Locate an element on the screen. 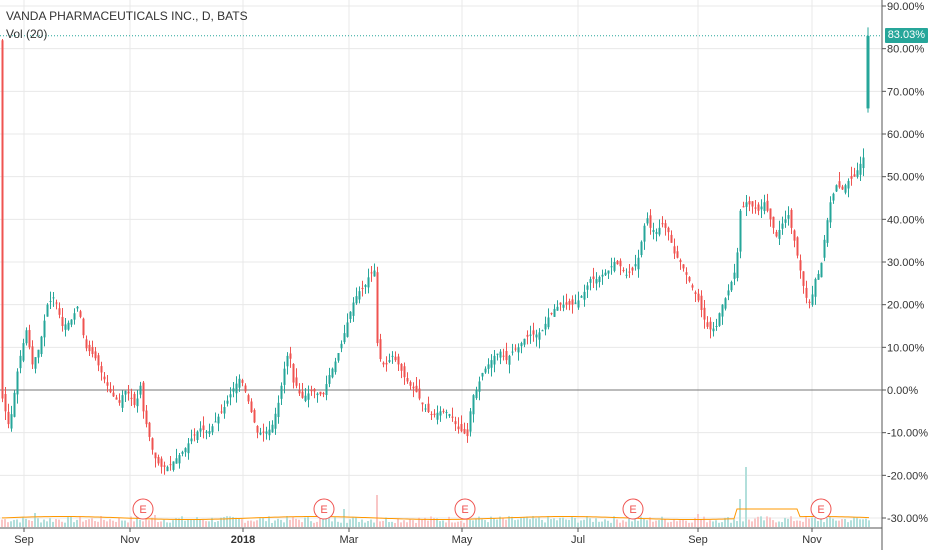  x-tick-label: Nov is located at coordinates (130, 540).